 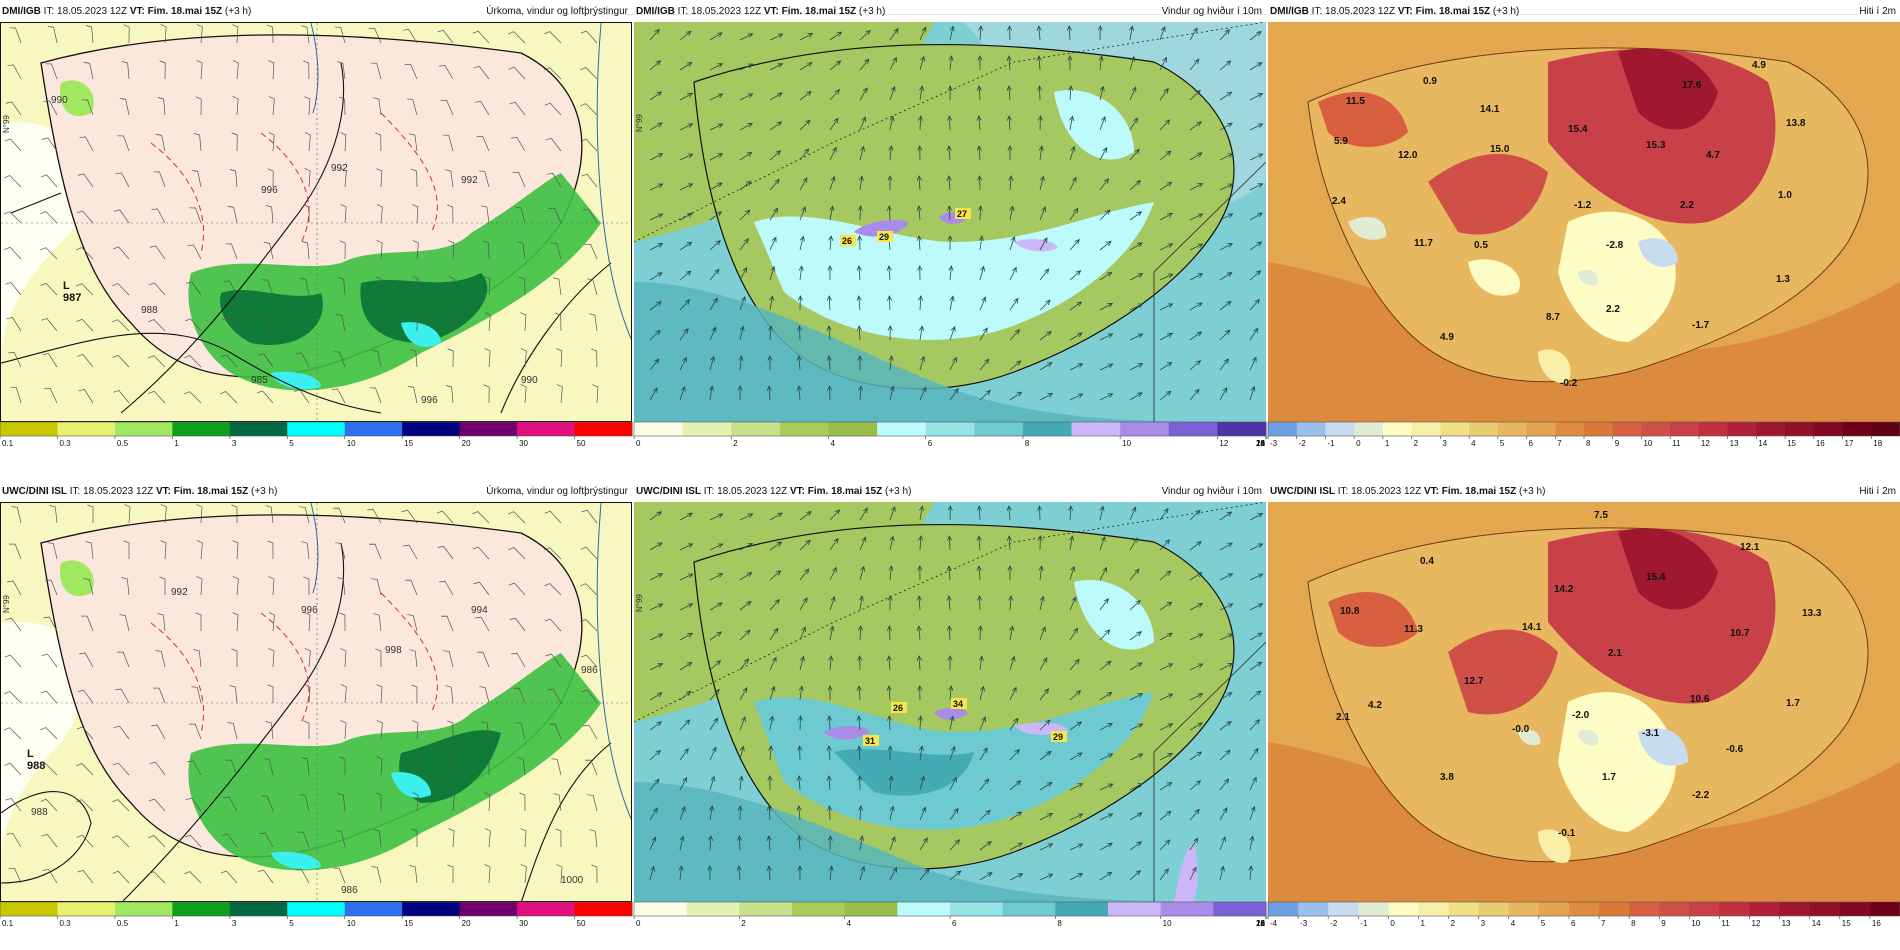 What do you see at coordinates (72, 298) in the screenshot?
I see `low-pressure-value: 987` at bounding box center [72, 298].